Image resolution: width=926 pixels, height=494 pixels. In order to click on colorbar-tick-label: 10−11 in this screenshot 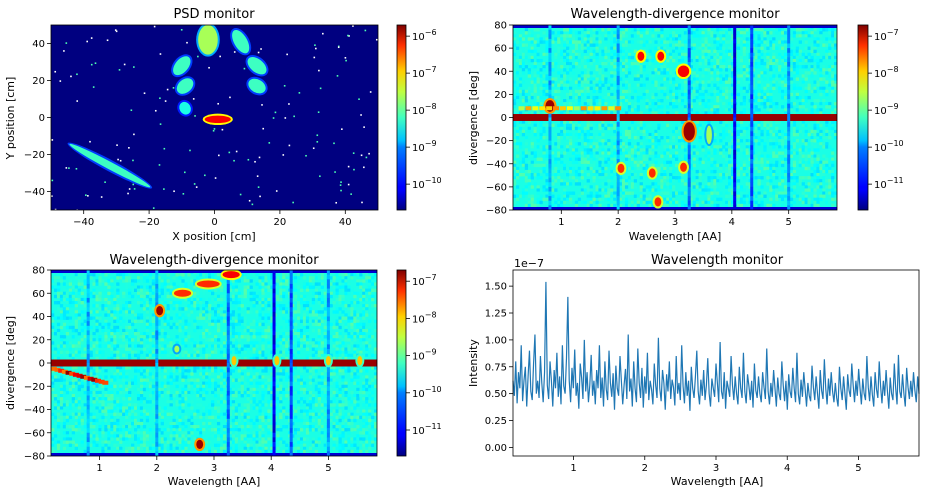, I will do `click(889, 183)`.